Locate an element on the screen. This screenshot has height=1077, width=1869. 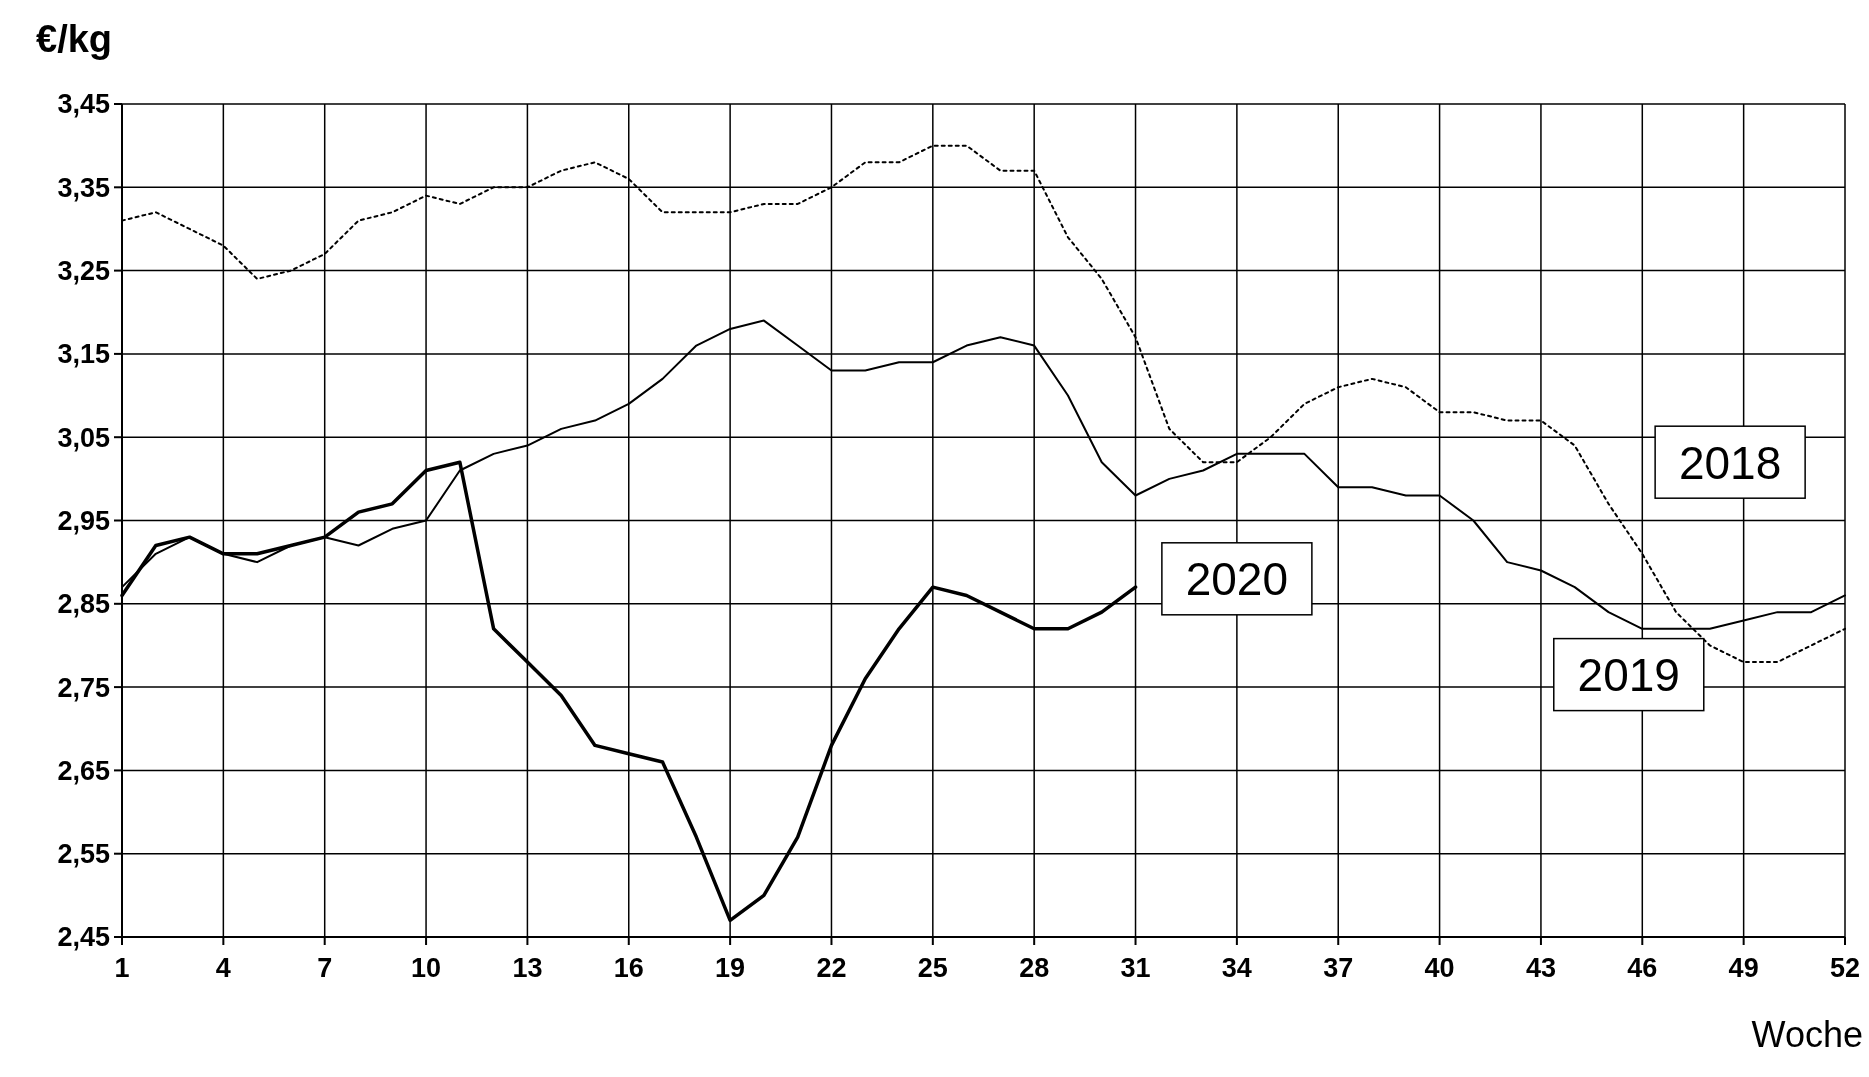
x-axis-title: Woche is located at coordinates (1807, 1034).